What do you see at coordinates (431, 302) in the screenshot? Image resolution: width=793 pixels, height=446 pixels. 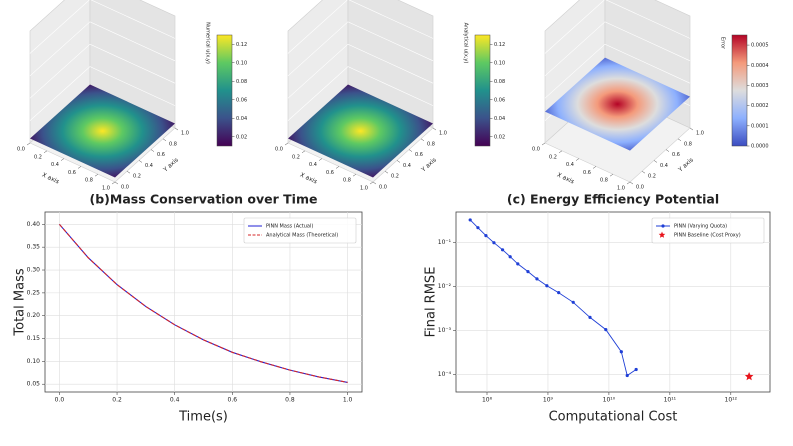 I see `y-axis-label: Final RMSE` at bounding box center [431, 302].